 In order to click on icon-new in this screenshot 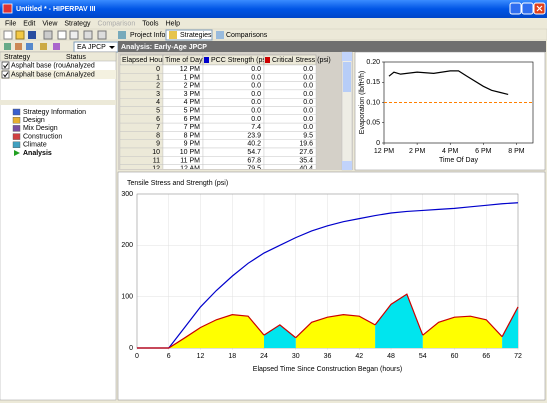, I will do `click(8, 35)`.